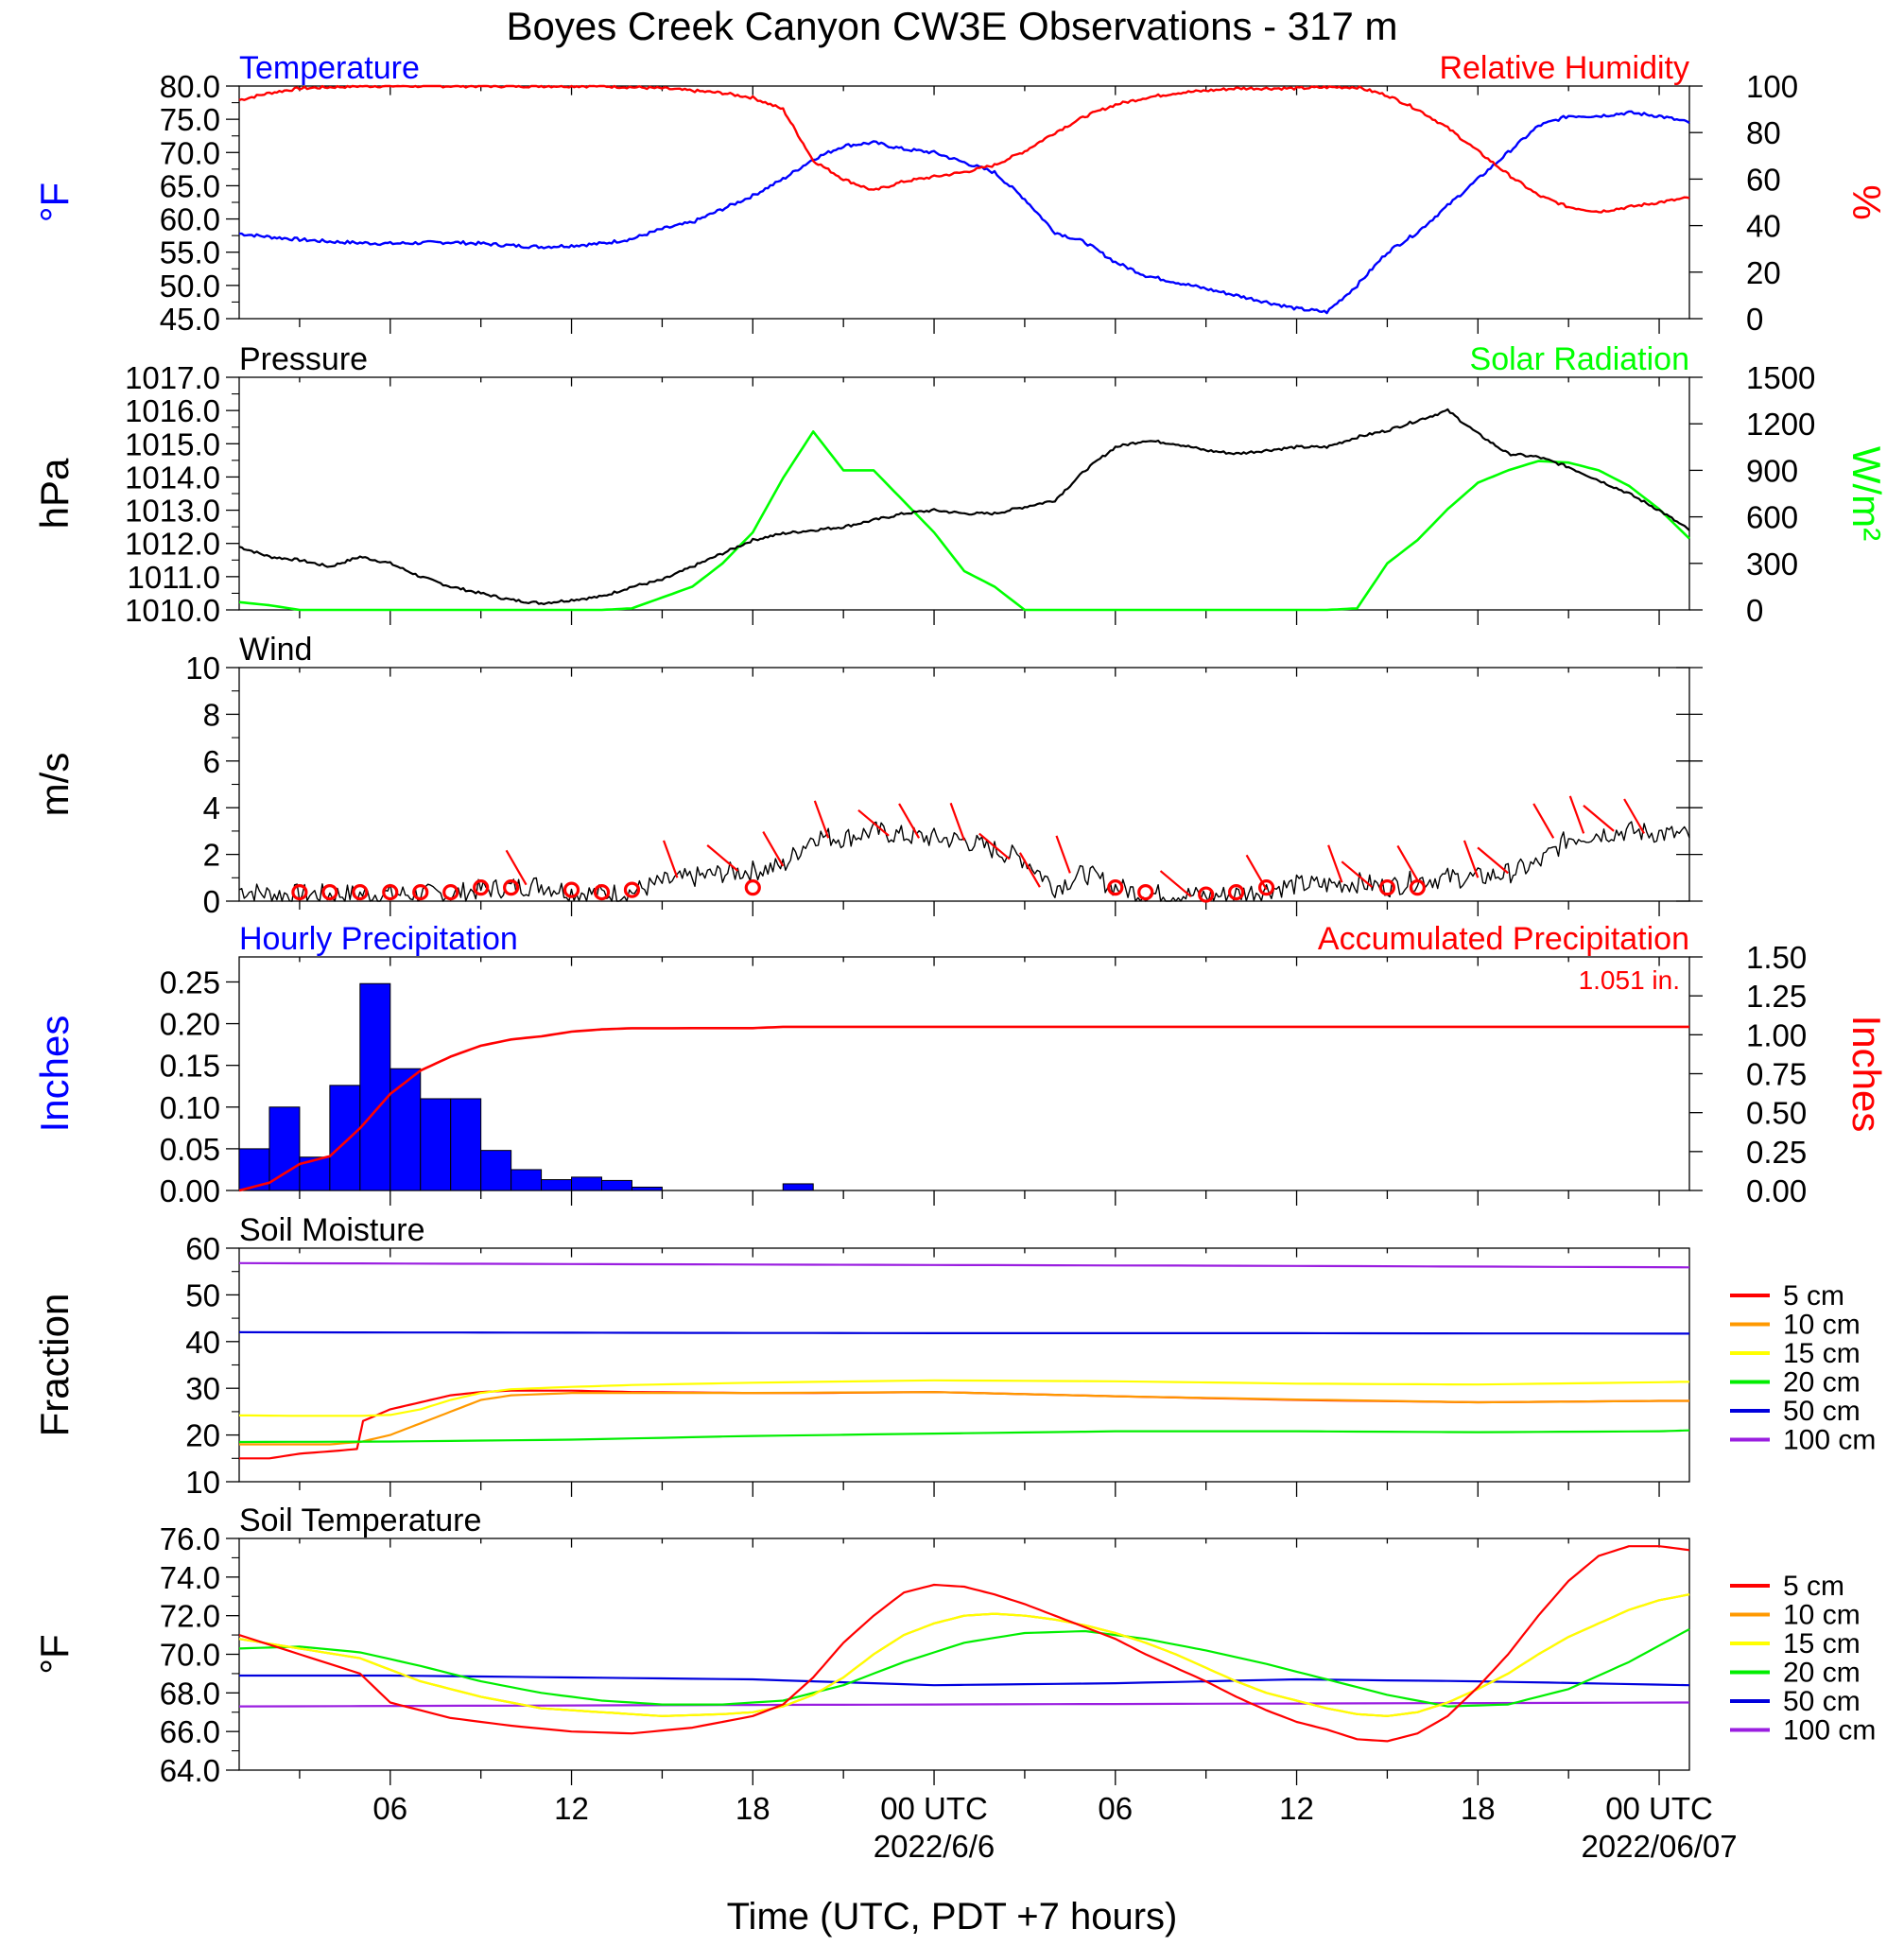 Image resolution: width=1904 pixels, height=1946 pixels. What do you see at coordinates (172, 611) in the screenshot?
I see `y-tick-label-left: 1010.0` at bounding box center [172, 611].